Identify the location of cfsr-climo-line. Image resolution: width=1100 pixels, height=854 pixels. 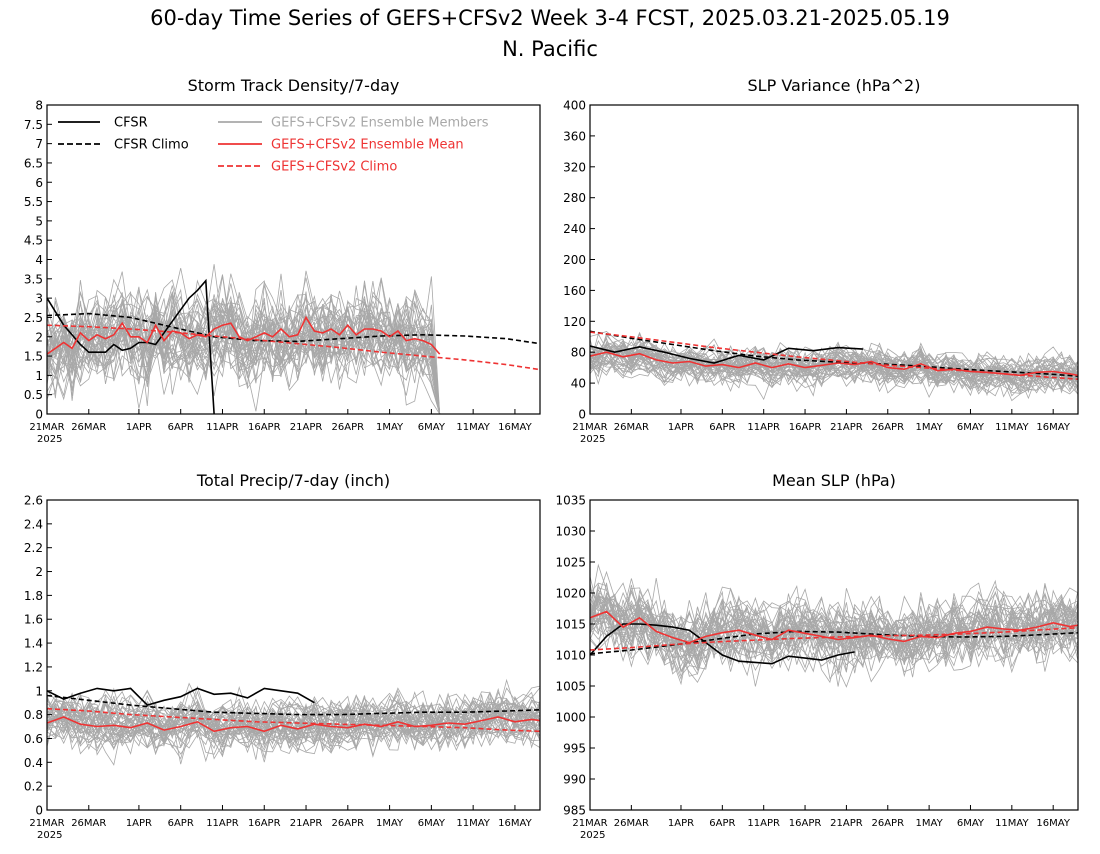
(293, 705).